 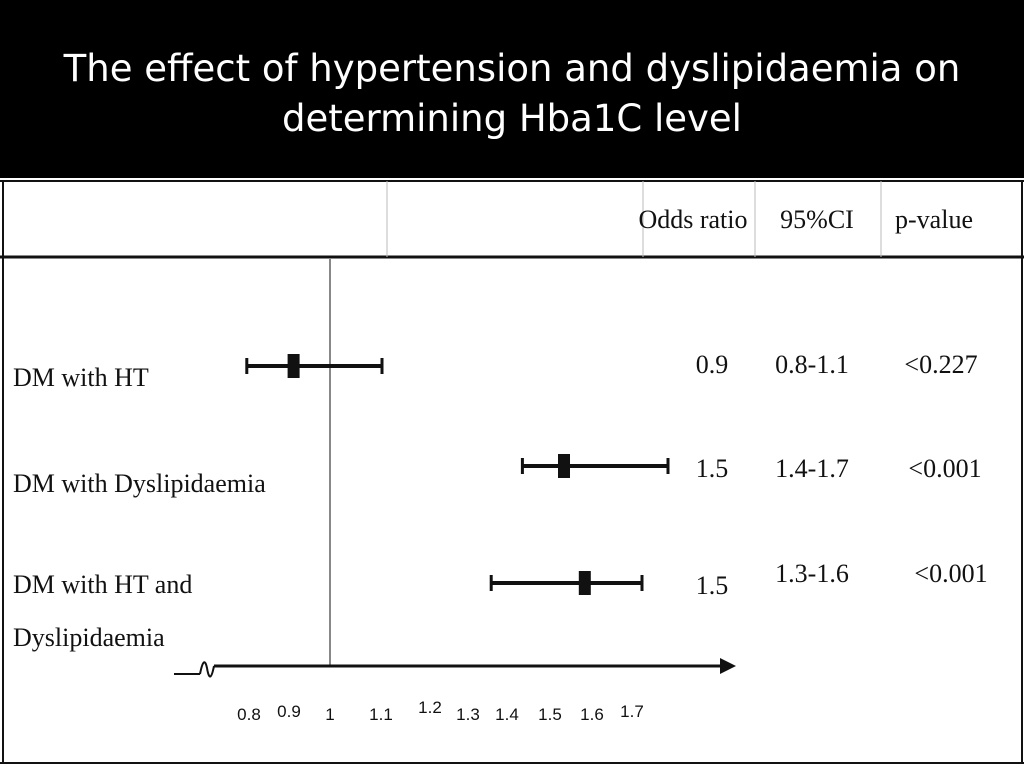 I want to click on header-column-separators, so click(x=634, y=219).